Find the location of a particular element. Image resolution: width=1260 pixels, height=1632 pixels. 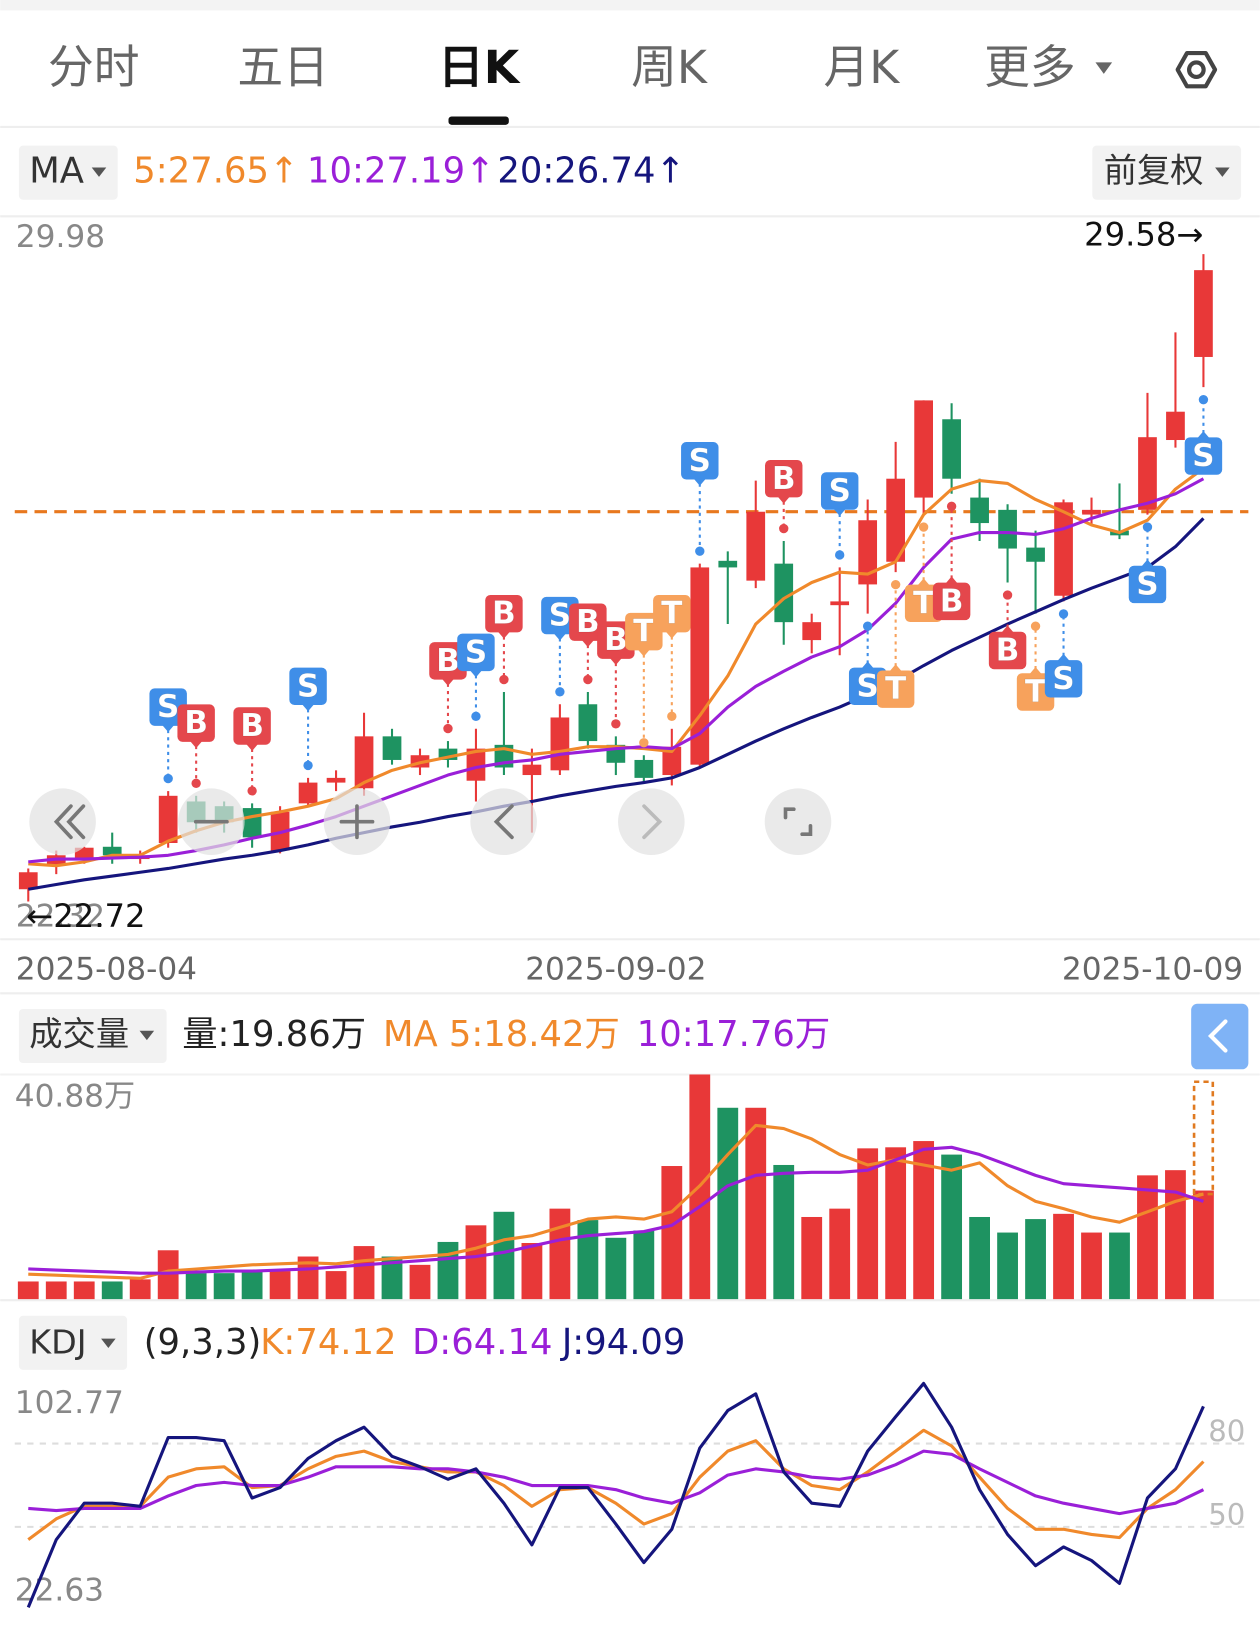

indicator-selector: MA is located at coordinates (68, 172).